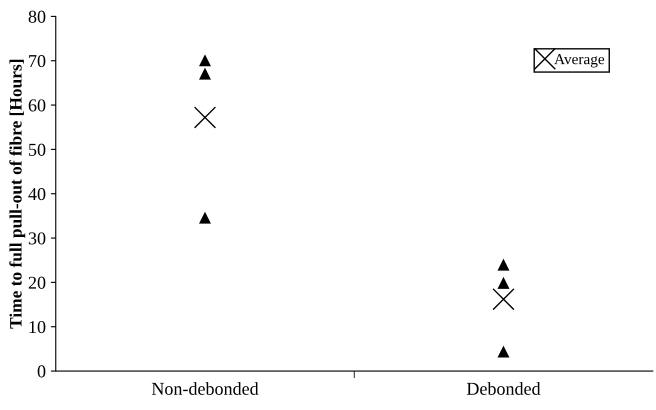 This screenshot has height=410, width=656. What do you see at coordinates (579, 61) in the screenshot?
I see `legend-label: Average` at bounding box center [579, 61].